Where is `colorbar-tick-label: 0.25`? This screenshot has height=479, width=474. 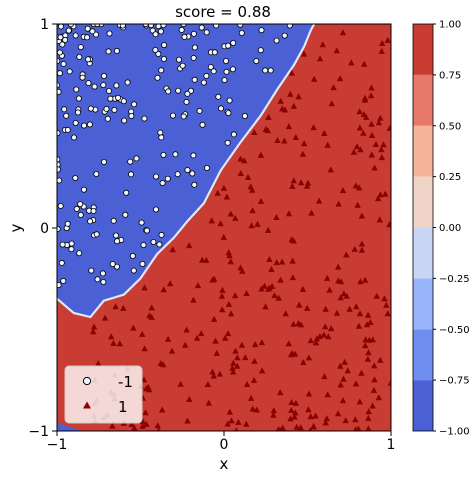 colorbar-tick-label: 0.25 is located at coordinates (450, 177).